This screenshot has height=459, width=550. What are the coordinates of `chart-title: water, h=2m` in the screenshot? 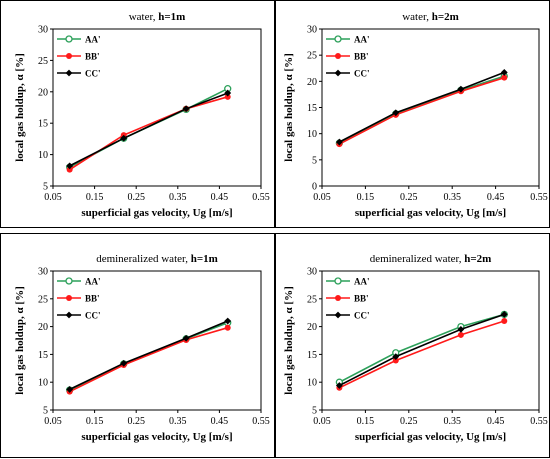 It's located at (430, 17).